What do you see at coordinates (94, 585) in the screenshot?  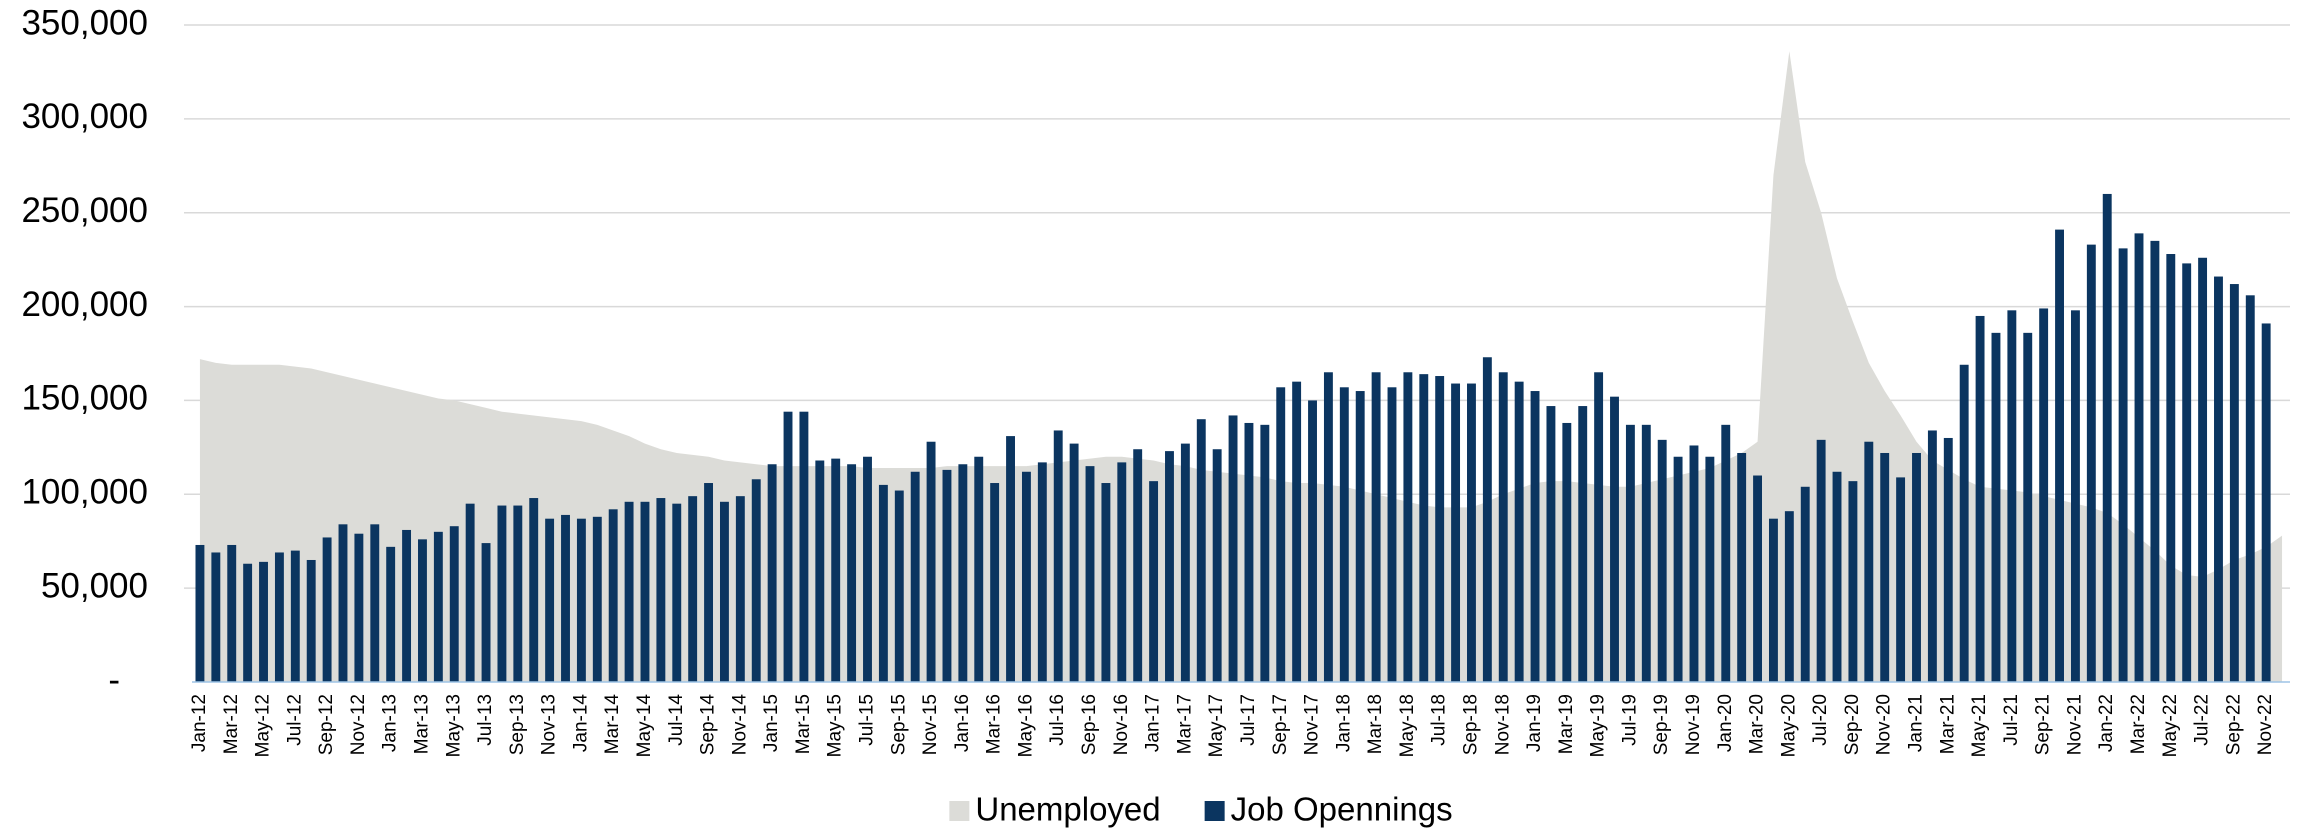 I see `y-tick-label: 50,000` at bounding box center [94, 585].